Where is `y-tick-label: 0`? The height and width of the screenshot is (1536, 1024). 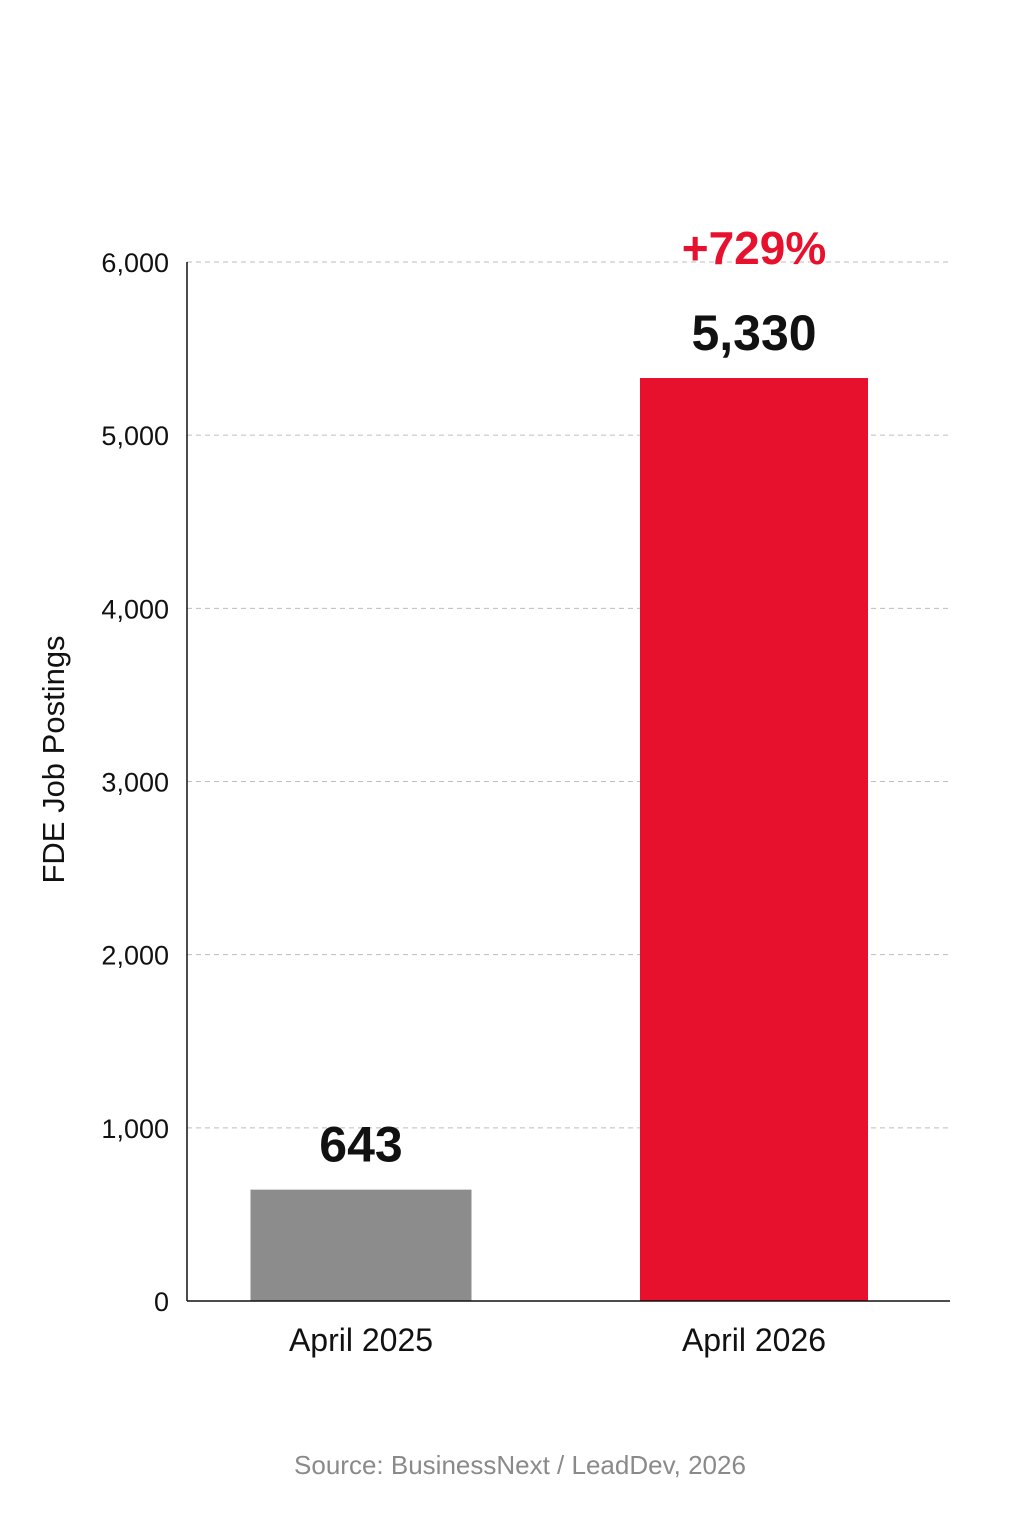 y-tick-label: 0 is located at coordinates (161, 1302).